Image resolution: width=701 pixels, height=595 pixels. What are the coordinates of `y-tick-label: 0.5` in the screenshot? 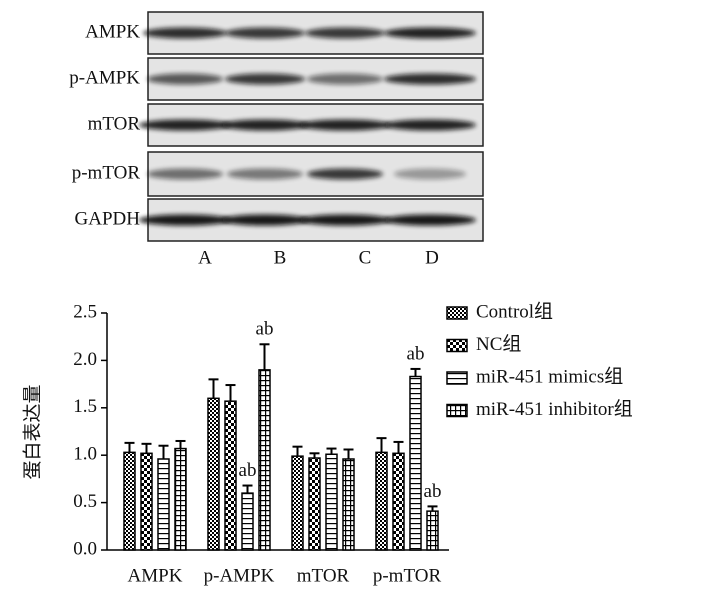 It's located at (85, 501).